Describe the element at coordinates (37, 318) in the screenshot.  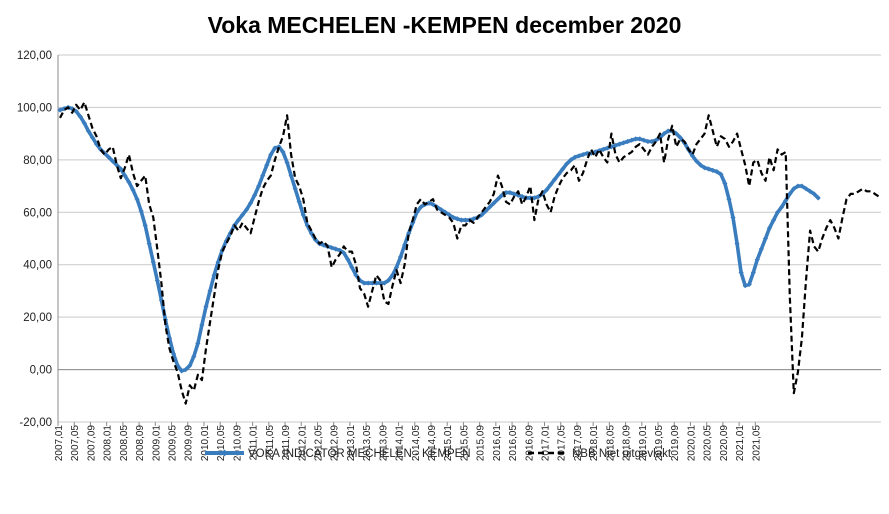
I see `y-tick-label: 20,00` at that location.